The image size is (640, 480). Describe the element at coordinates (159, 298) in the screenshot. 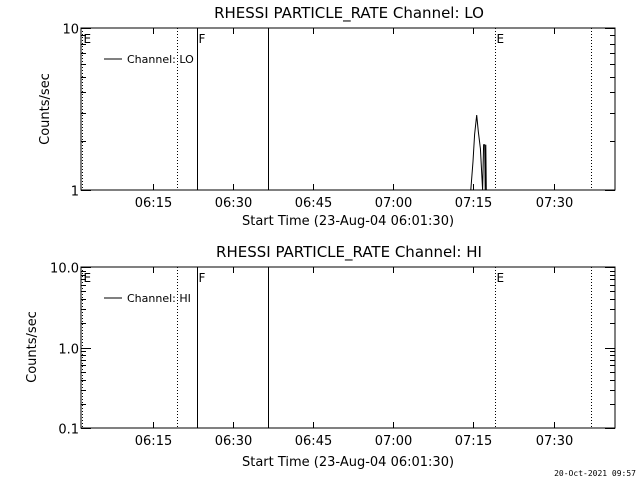

I see `legend-entry: Channel: HI` at that location.